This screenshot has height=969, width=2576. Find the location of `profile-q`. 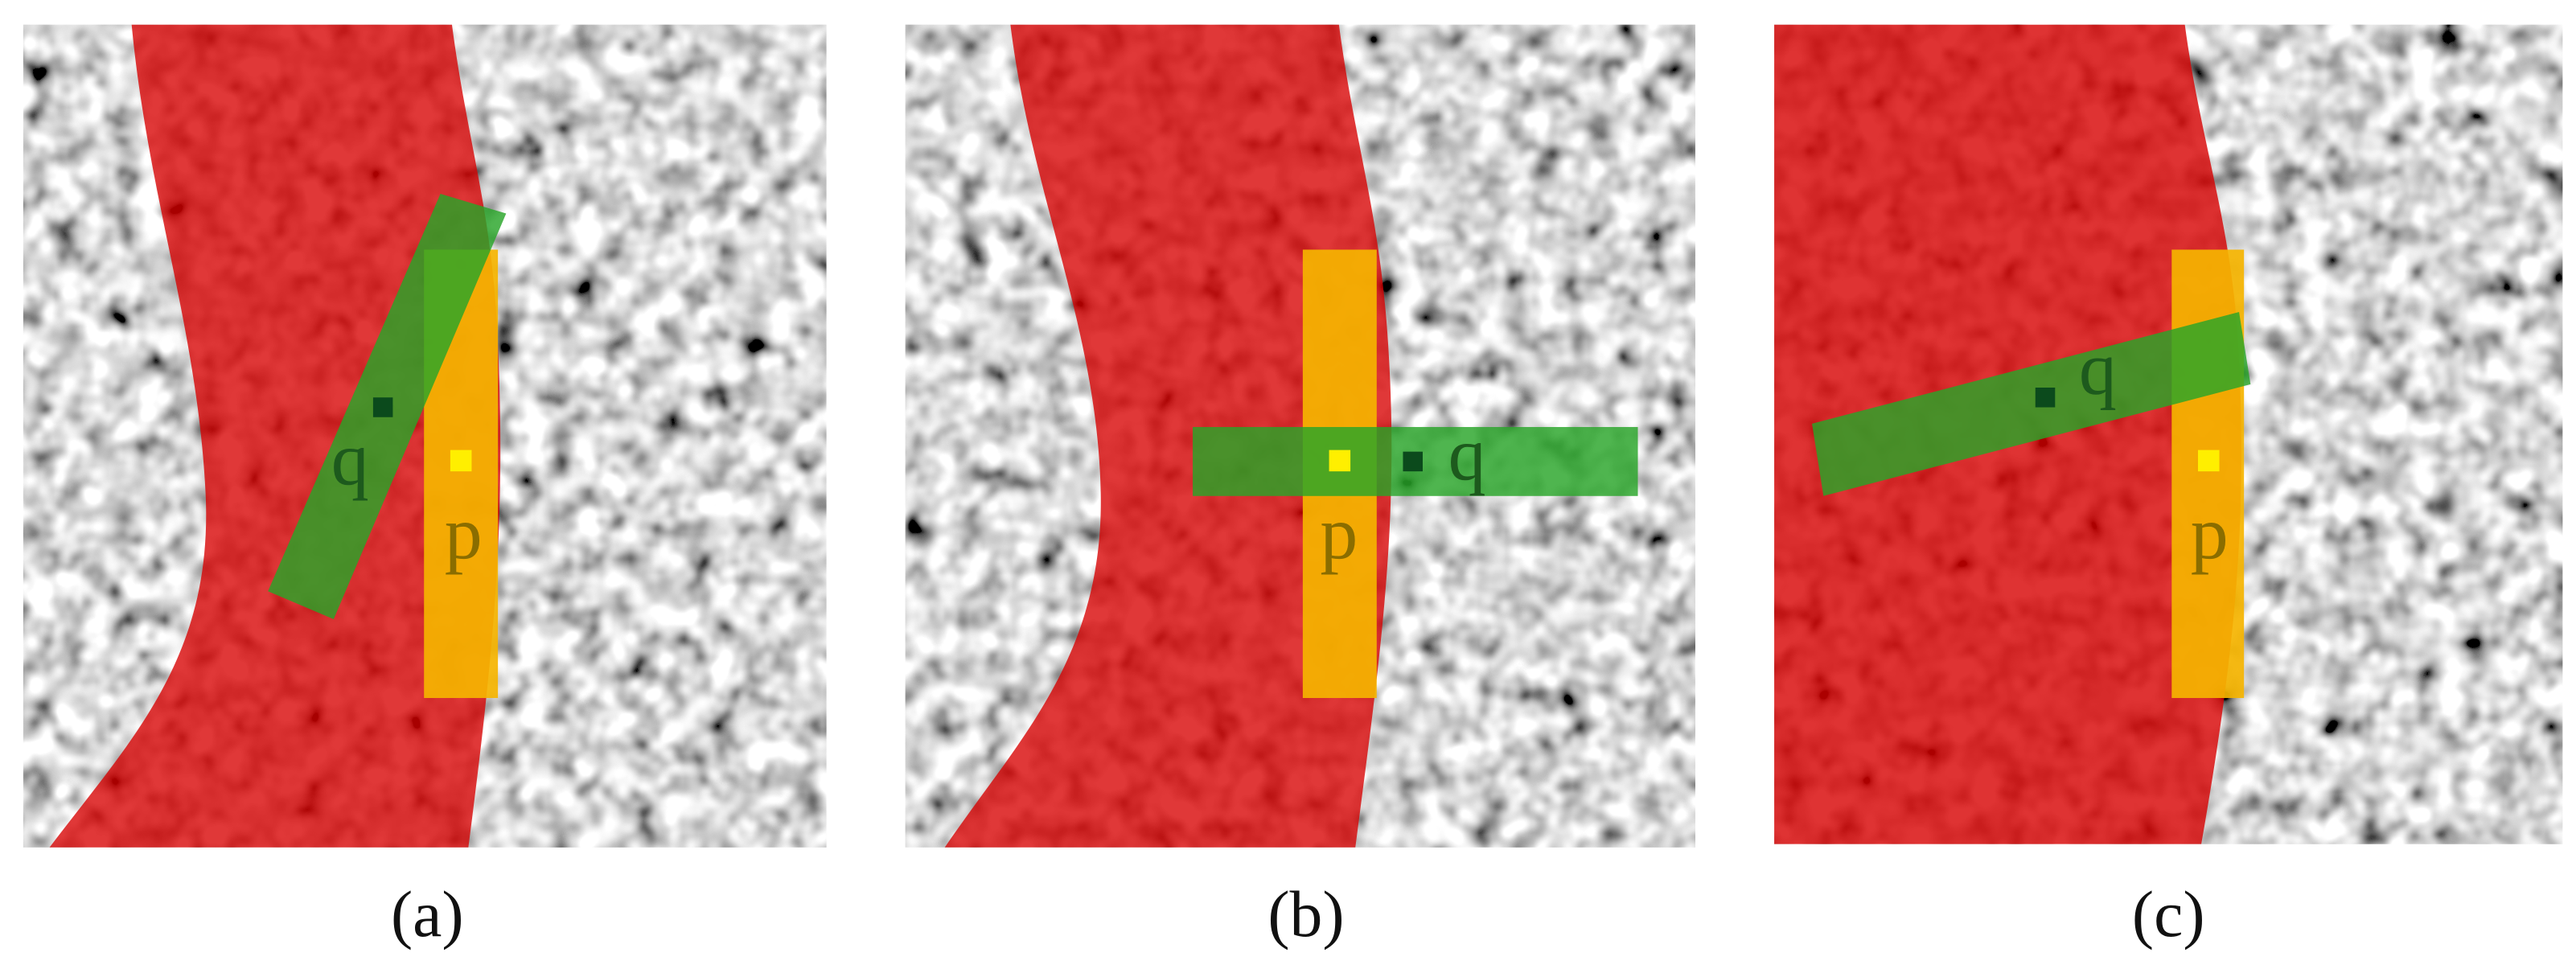

profile-q is located at coordinates (2031, 404).